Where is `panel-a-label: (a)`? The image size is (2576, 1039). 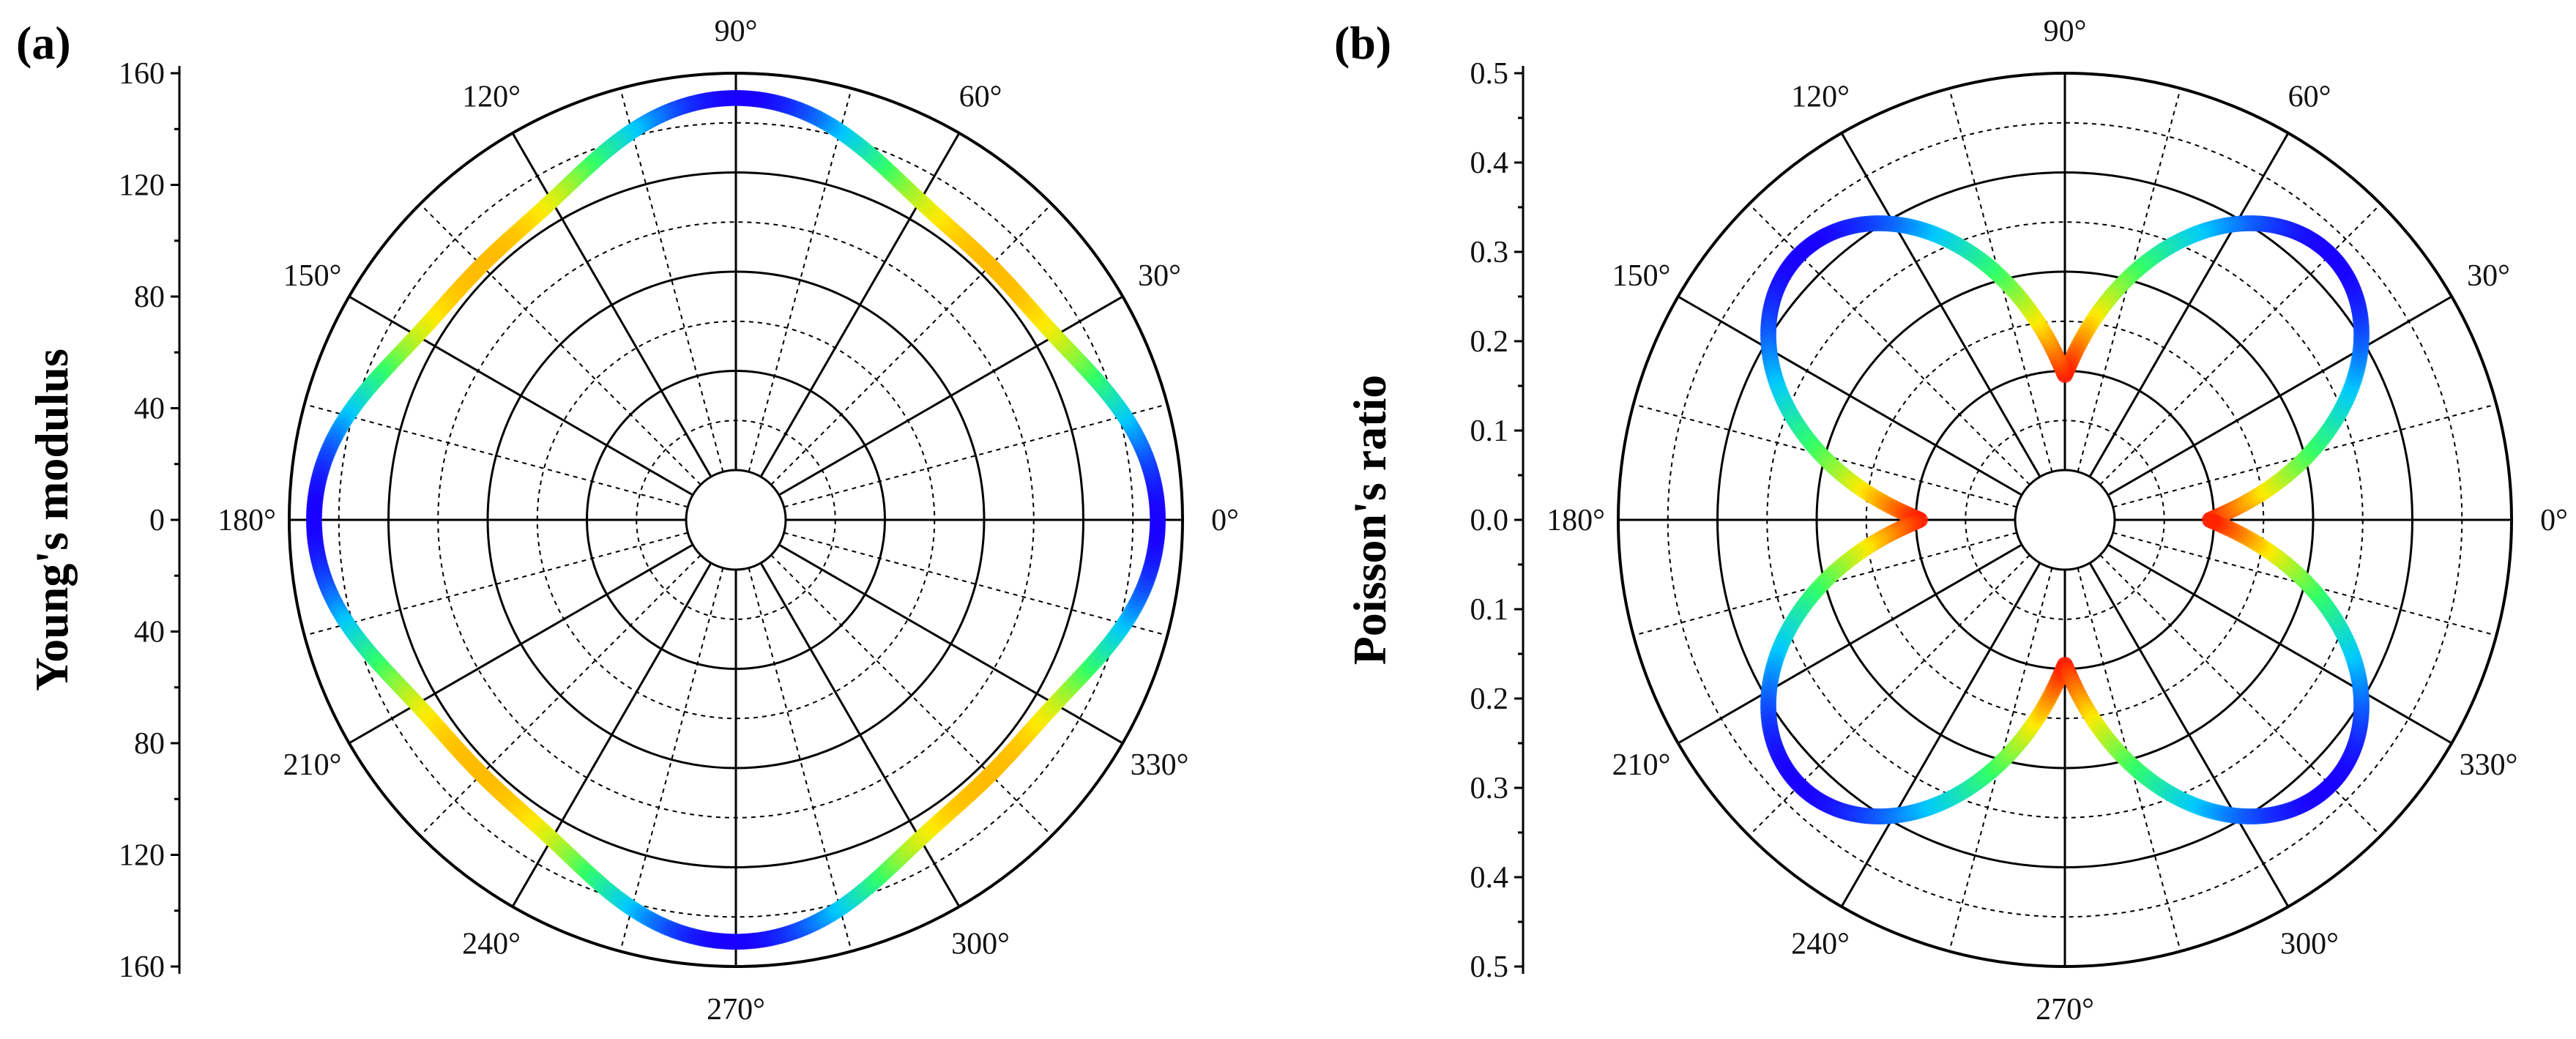 panel-a-label: (a) is located at coordinates (43, 43).